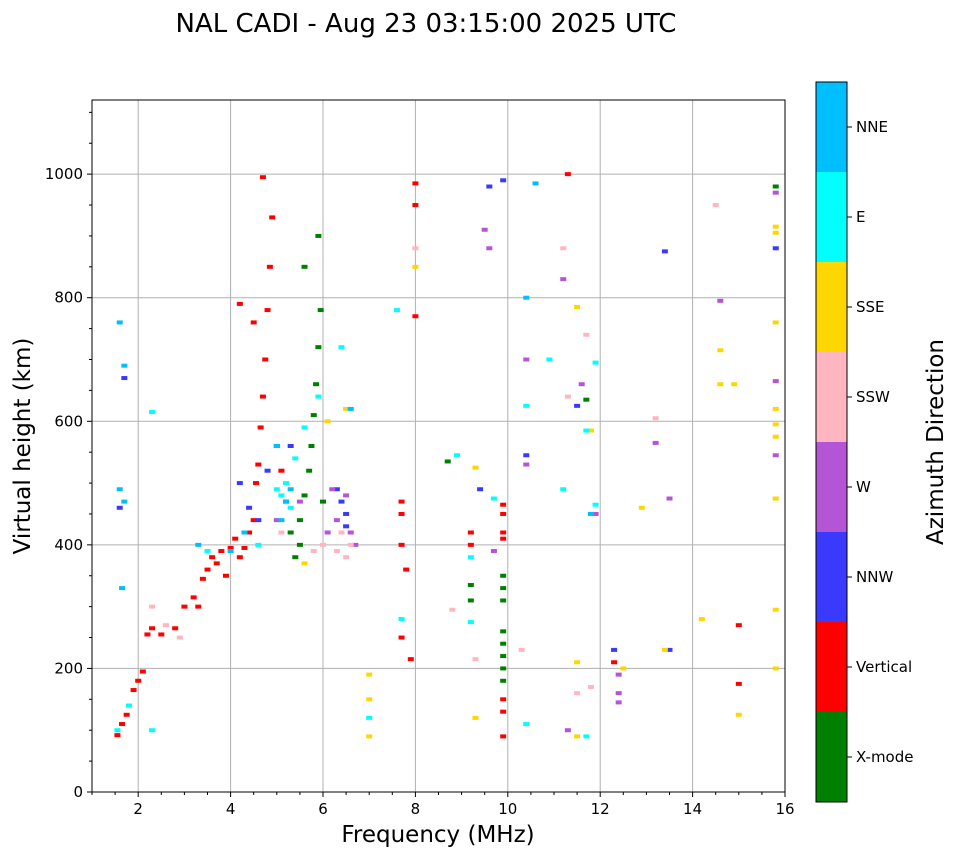 This screenshot has height=857, width=958. Describe the element at coordinates (831, 217) in the screenshot. I see `colorbar-segment-e` at that location.